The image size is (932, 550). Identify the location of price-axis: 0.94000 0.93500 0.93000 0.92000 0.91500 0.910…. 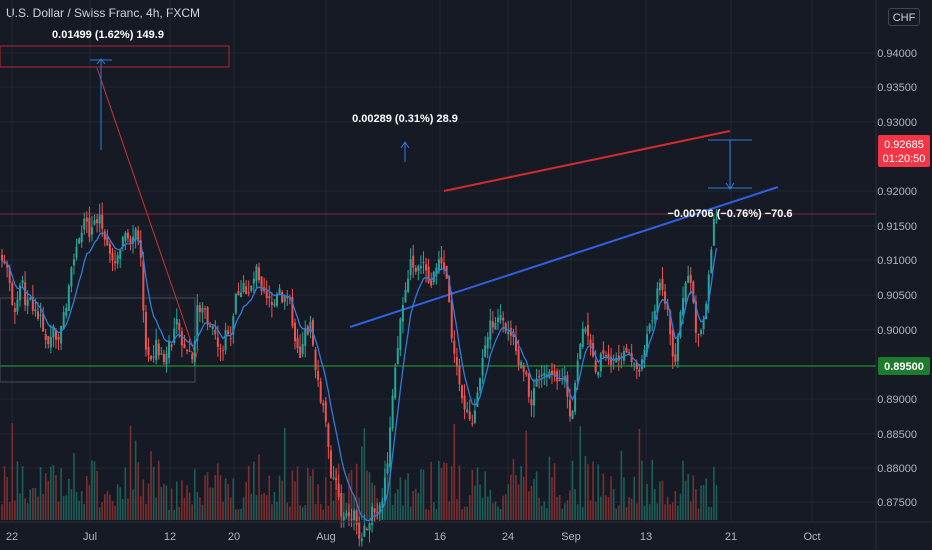
(896, 275).